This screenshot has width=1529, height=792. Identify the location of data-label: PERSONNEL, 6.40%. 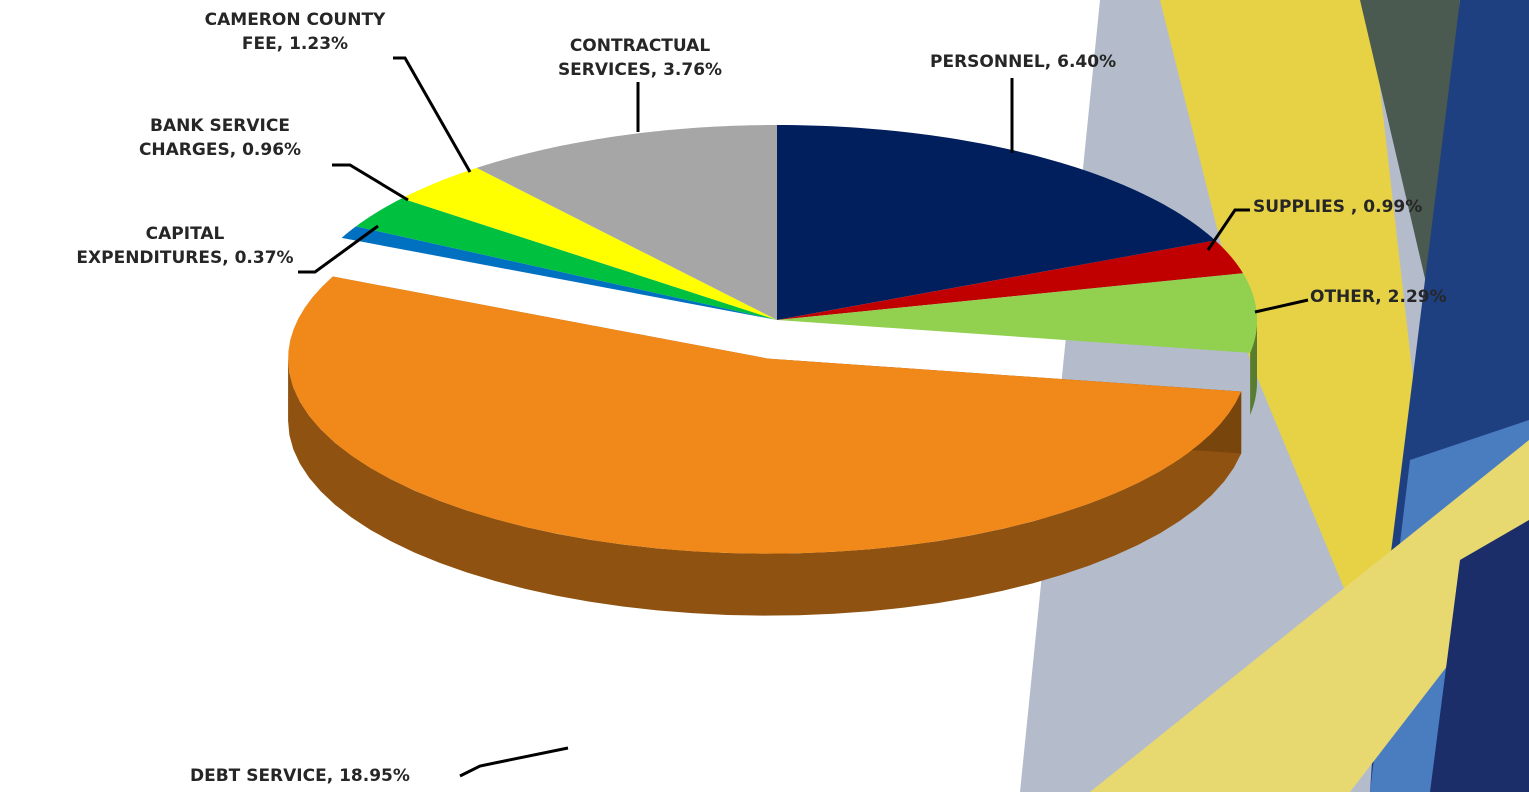
(1023, 62).